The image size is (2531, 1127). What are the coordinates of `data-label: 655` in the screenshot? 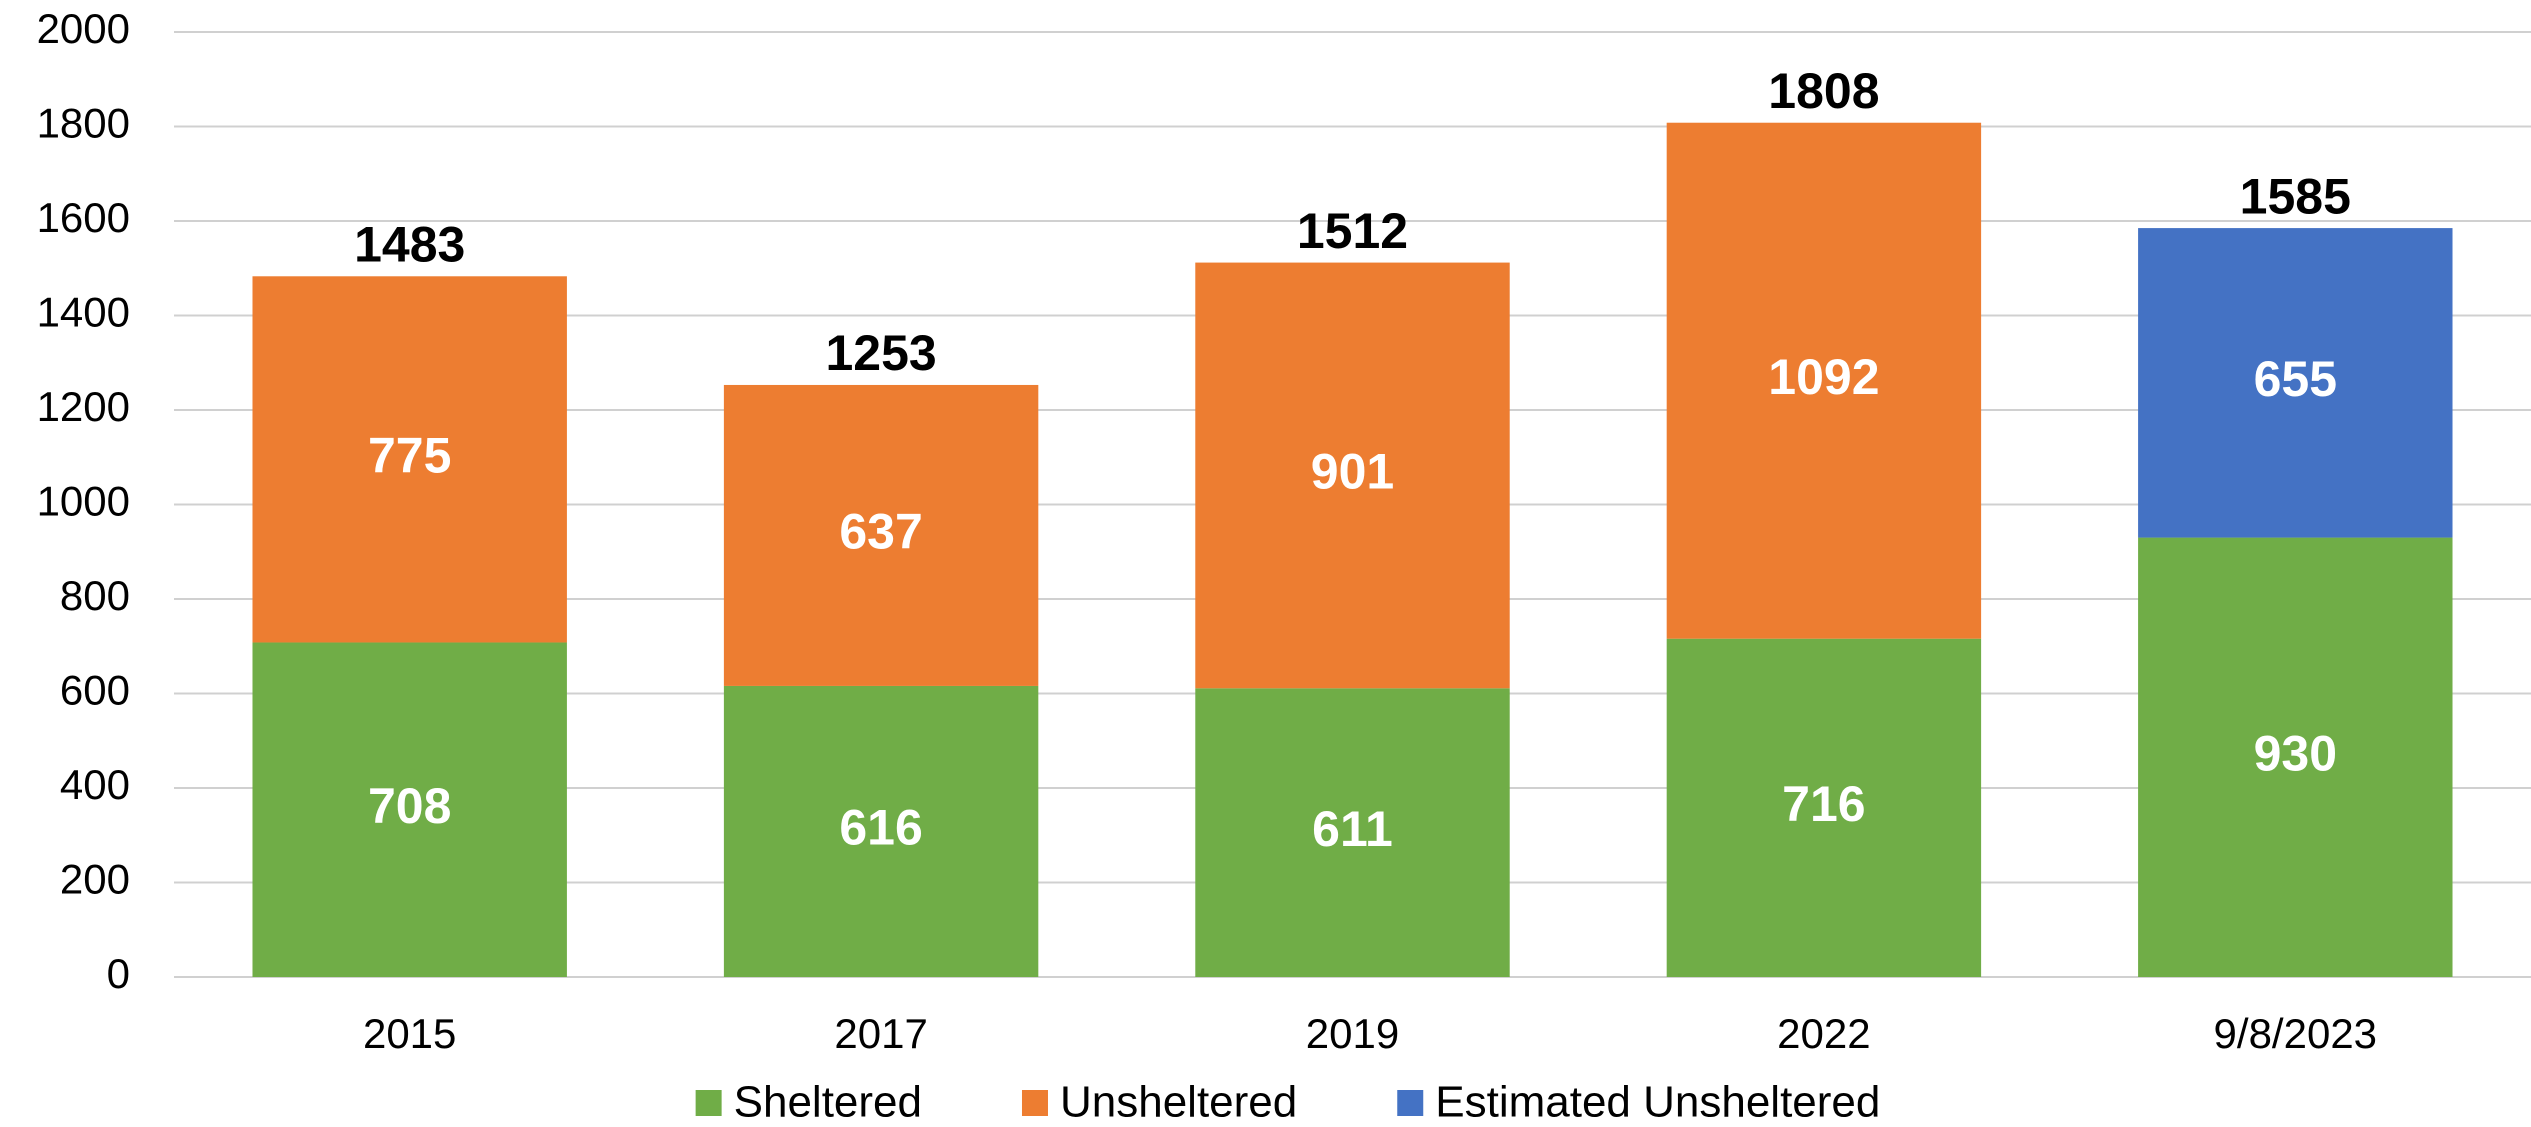 It's located at (2295, 379).